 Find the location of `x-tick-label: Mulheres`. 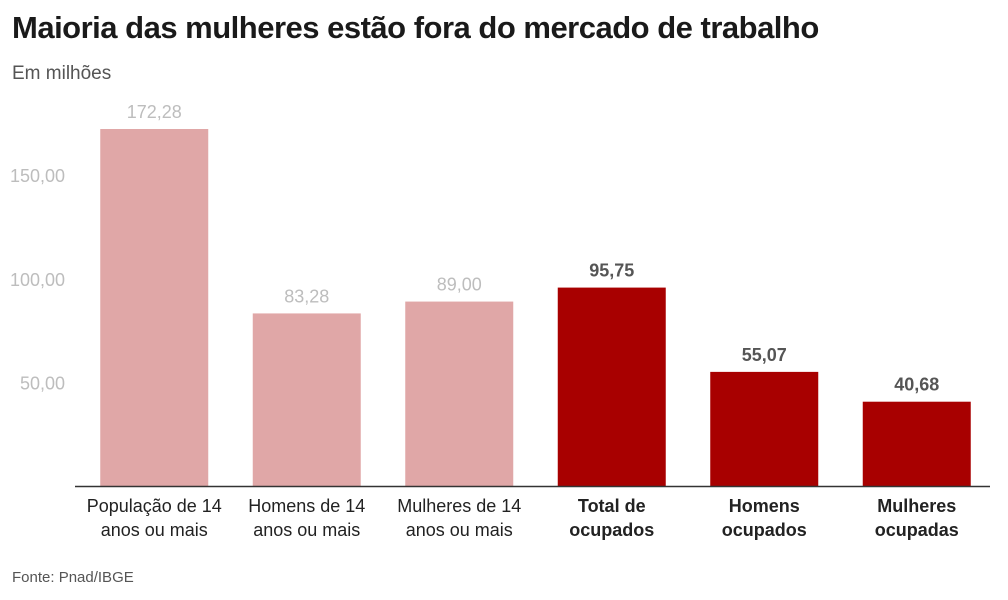

x-tick-label: Mulheres is located at coordinates (916, 506).